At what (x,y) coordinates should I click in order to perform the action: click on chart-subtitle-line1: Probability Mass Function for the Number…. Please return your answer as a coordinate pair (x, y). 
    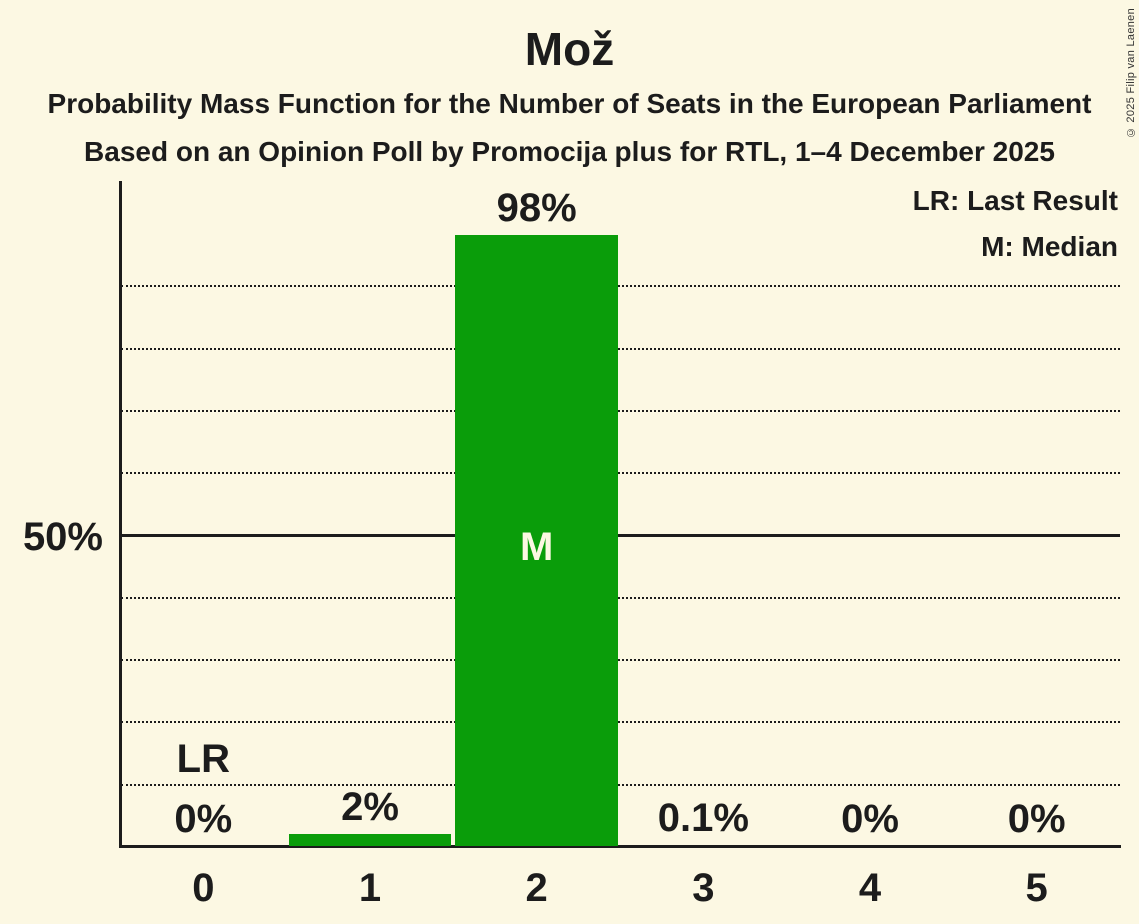
    Looking at the image, I should click on (569, 103).